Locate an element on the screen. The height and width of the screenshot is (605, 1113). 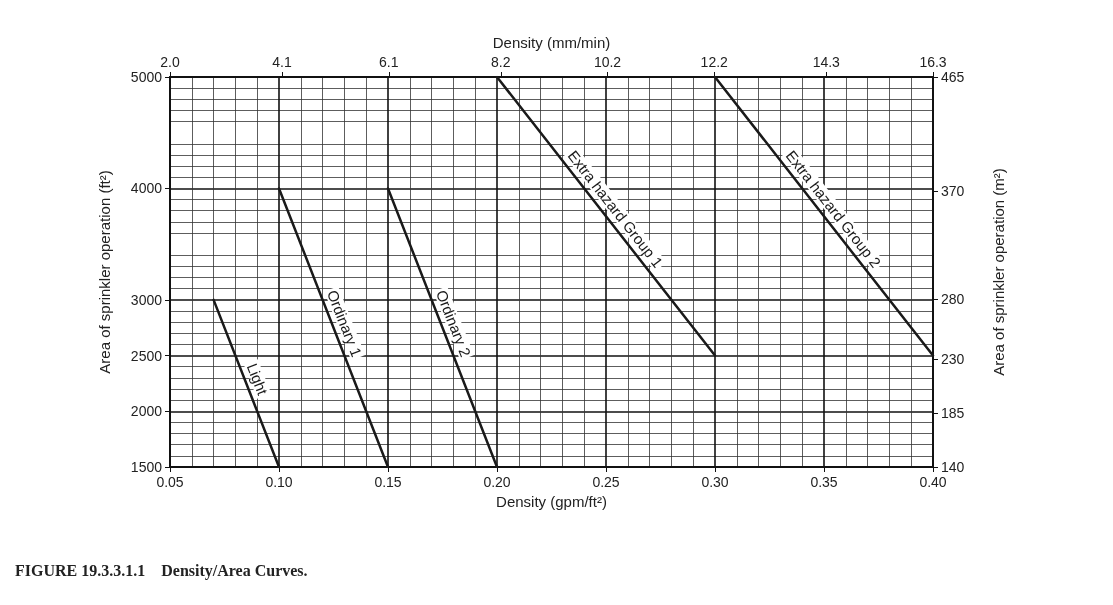
y2-tick-label: 140 is located at coordinates (953, 467).